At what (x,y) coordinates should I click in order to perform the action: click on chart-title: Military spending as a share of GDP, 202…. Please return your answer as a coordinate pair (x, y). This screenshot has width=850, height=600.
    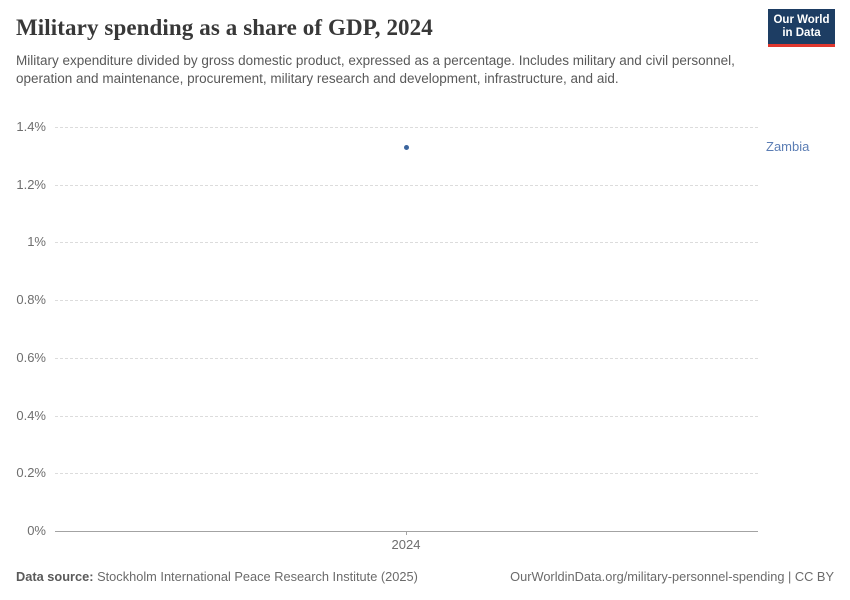
    Looking at the image, I should click on (224, 27).